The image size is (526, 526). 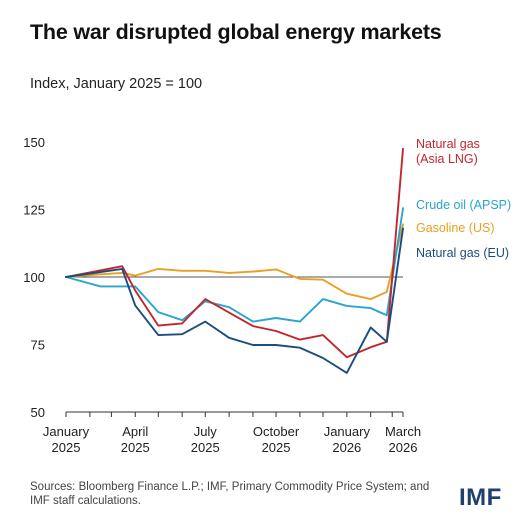 I want to click on y-axis: 50 75 100 125 150, so click(x=34, y=277).